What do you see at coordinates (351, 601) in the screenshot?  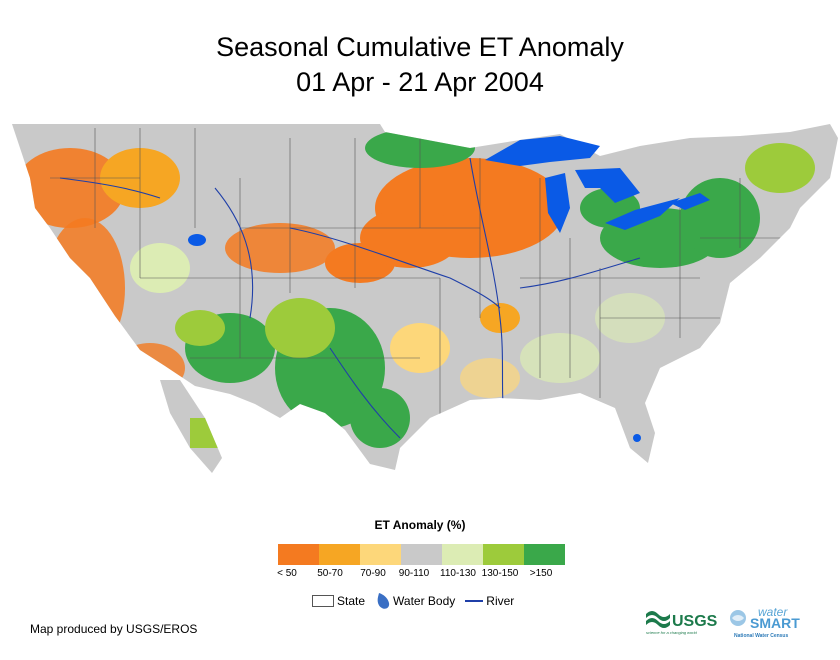 I see `key-state-label: State` at bounding box center [351, 601].